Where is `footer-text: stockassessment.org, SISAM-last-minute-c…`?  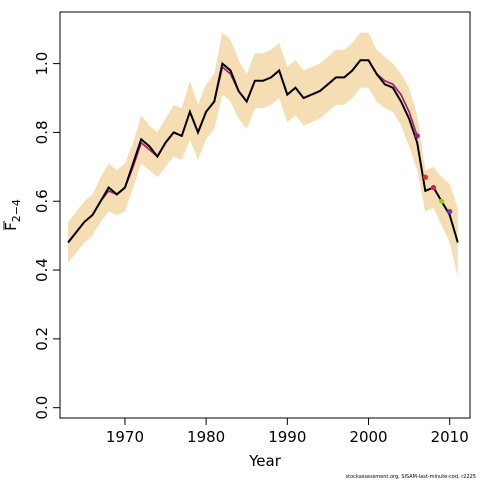 footer-text: stockassessment.org, SISAM-last-minute-c… is located at coordinates (411, 477).